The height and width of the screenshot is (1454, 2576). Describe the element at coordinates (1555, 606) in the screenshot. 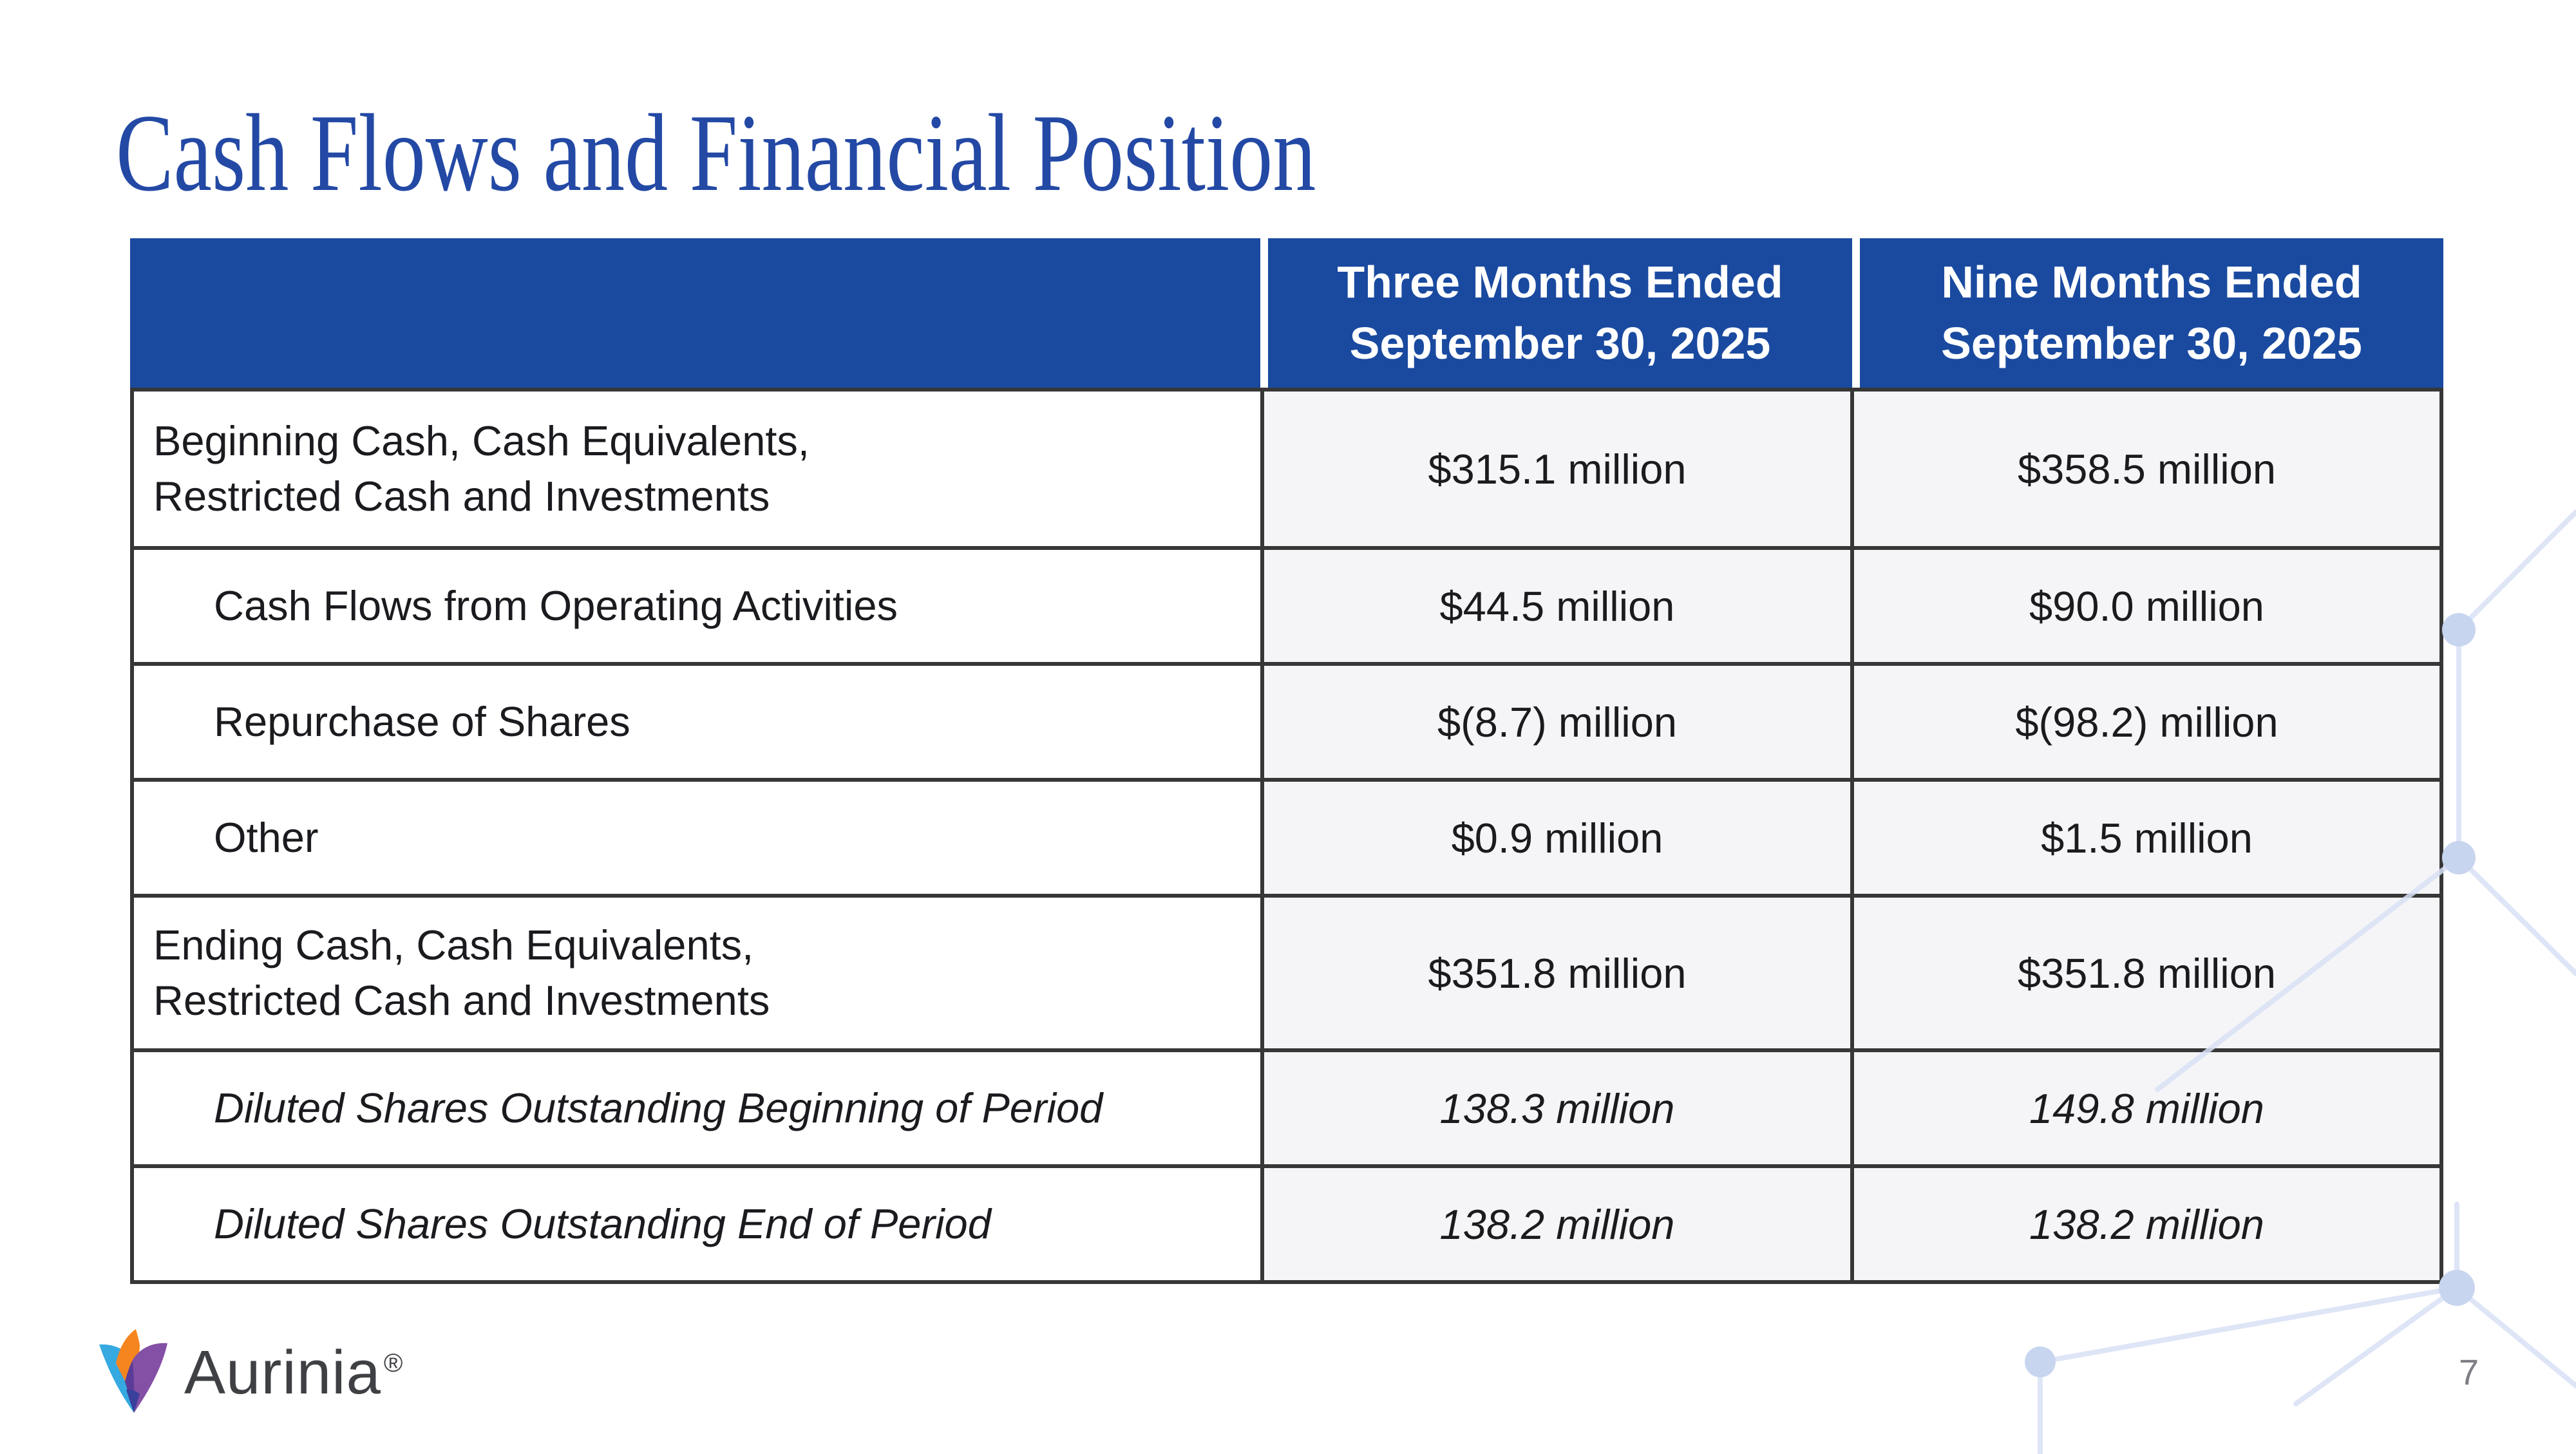

I see `three-months-value-cell: $44.5 million` at that location.